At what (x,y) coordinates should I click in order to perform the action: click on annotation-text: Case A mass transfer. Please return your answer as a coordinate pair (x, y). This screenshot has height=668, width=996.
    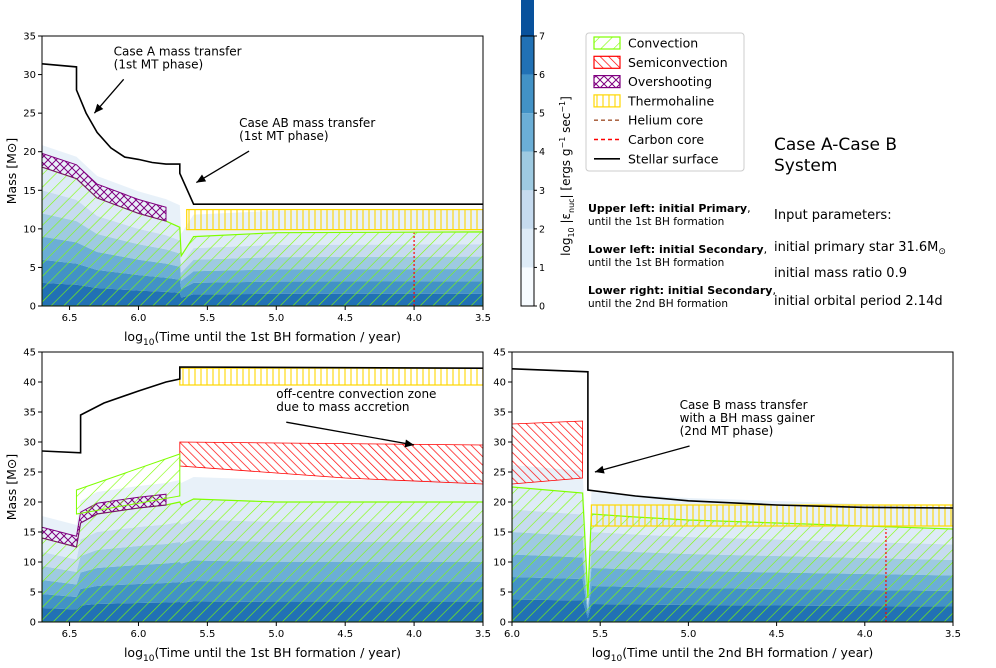
    Looking at the image, I should click on (178, 51).